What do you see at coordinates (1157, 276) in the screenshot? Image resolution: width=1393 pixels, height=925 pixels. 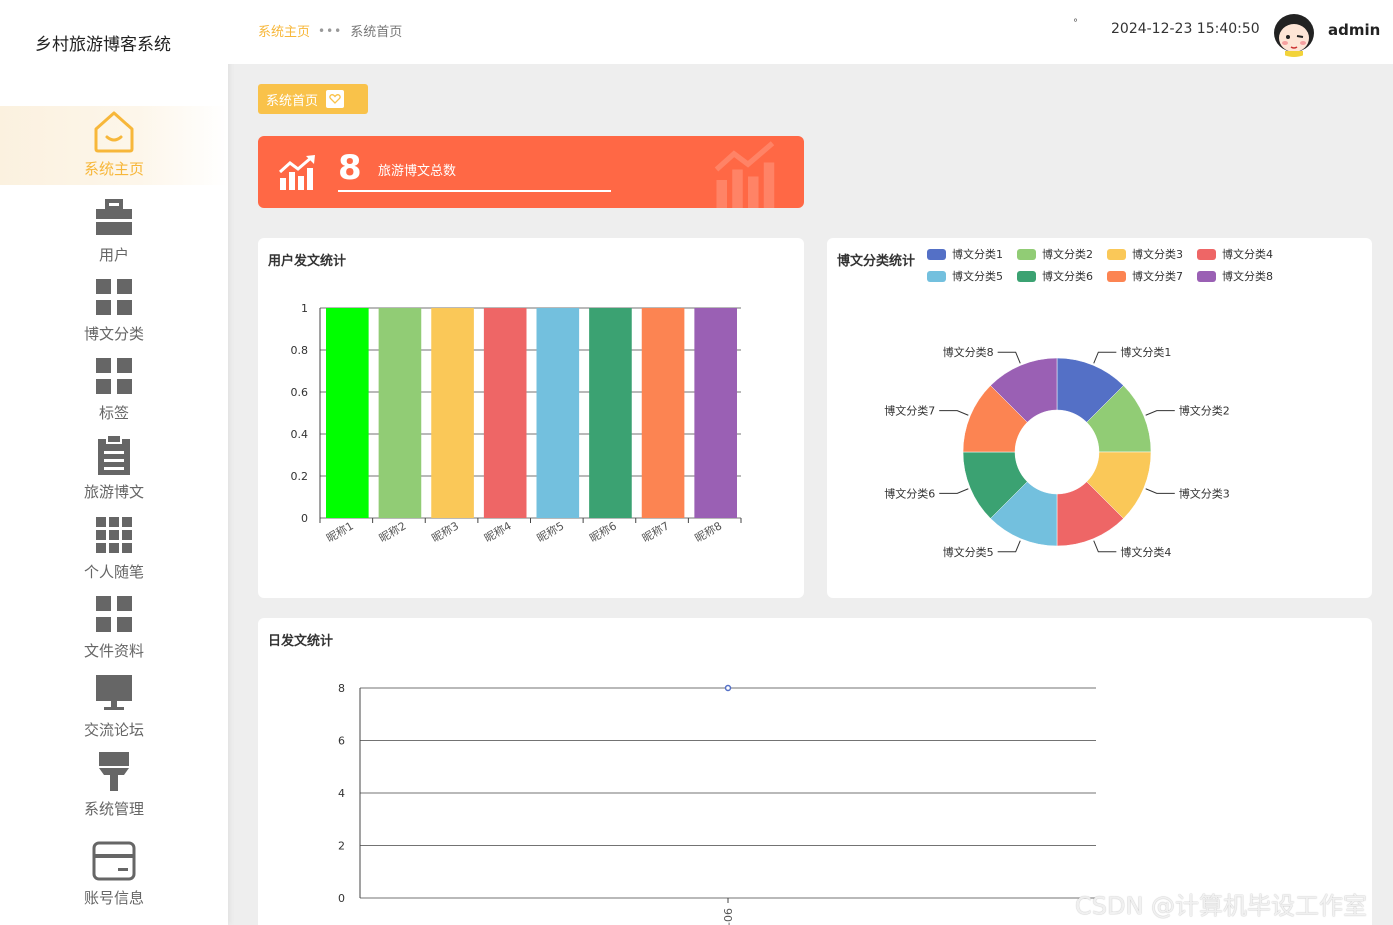 I see `legend-label: 博文分类7` at bounding box center [1157, 276].